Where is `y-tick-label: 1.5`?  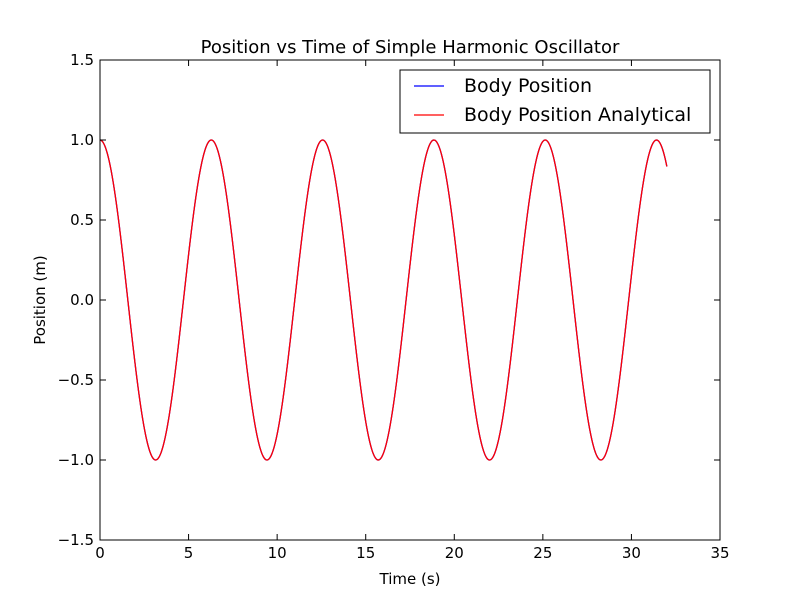
y-tick-label: 1.5 is located at coordinates (82, 60).